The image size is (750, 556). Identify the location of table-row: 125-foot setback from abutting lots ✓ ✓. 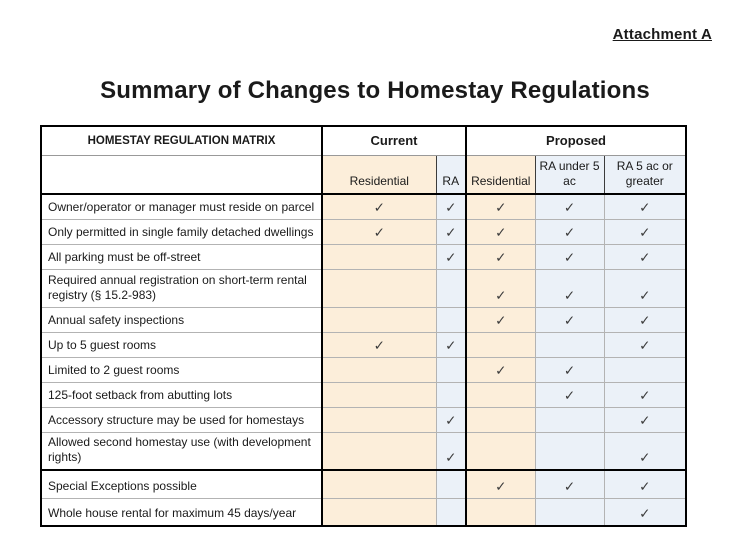
(364, 394).